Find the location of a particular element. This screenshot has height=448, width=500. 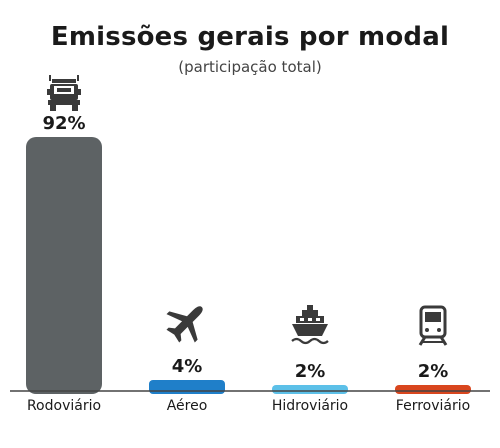

airplane-icon is located at coordinates (184, 324).